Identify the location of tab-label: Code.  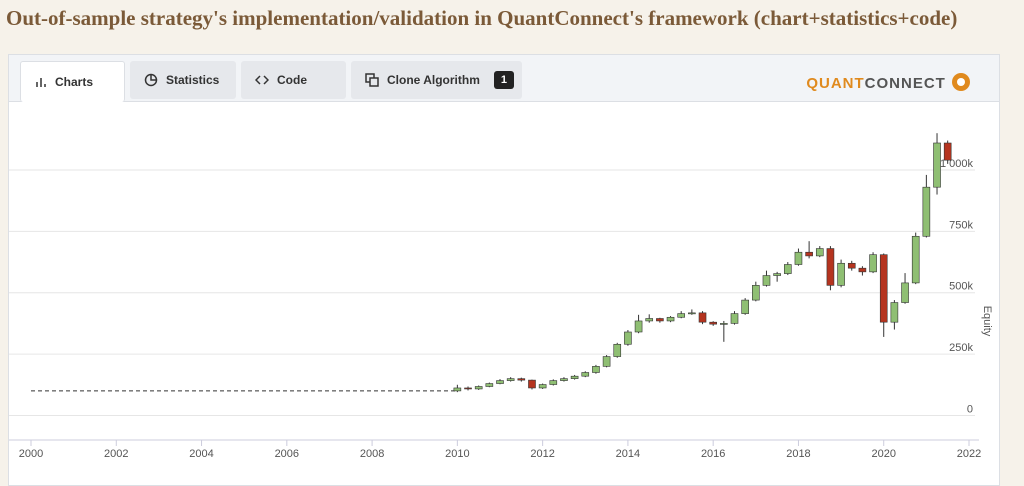
(292, 80).